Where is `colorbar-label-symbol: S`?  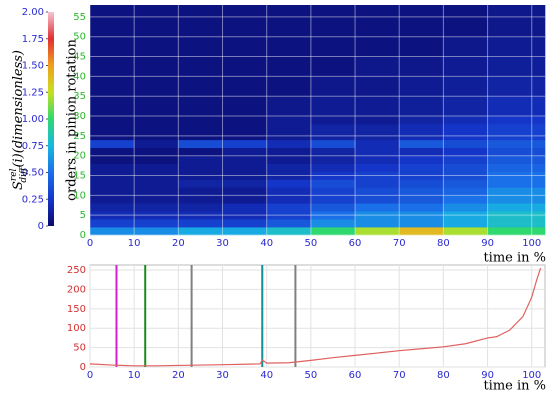
colorbar-label-symbol: S is located at coordinates (18, 185).